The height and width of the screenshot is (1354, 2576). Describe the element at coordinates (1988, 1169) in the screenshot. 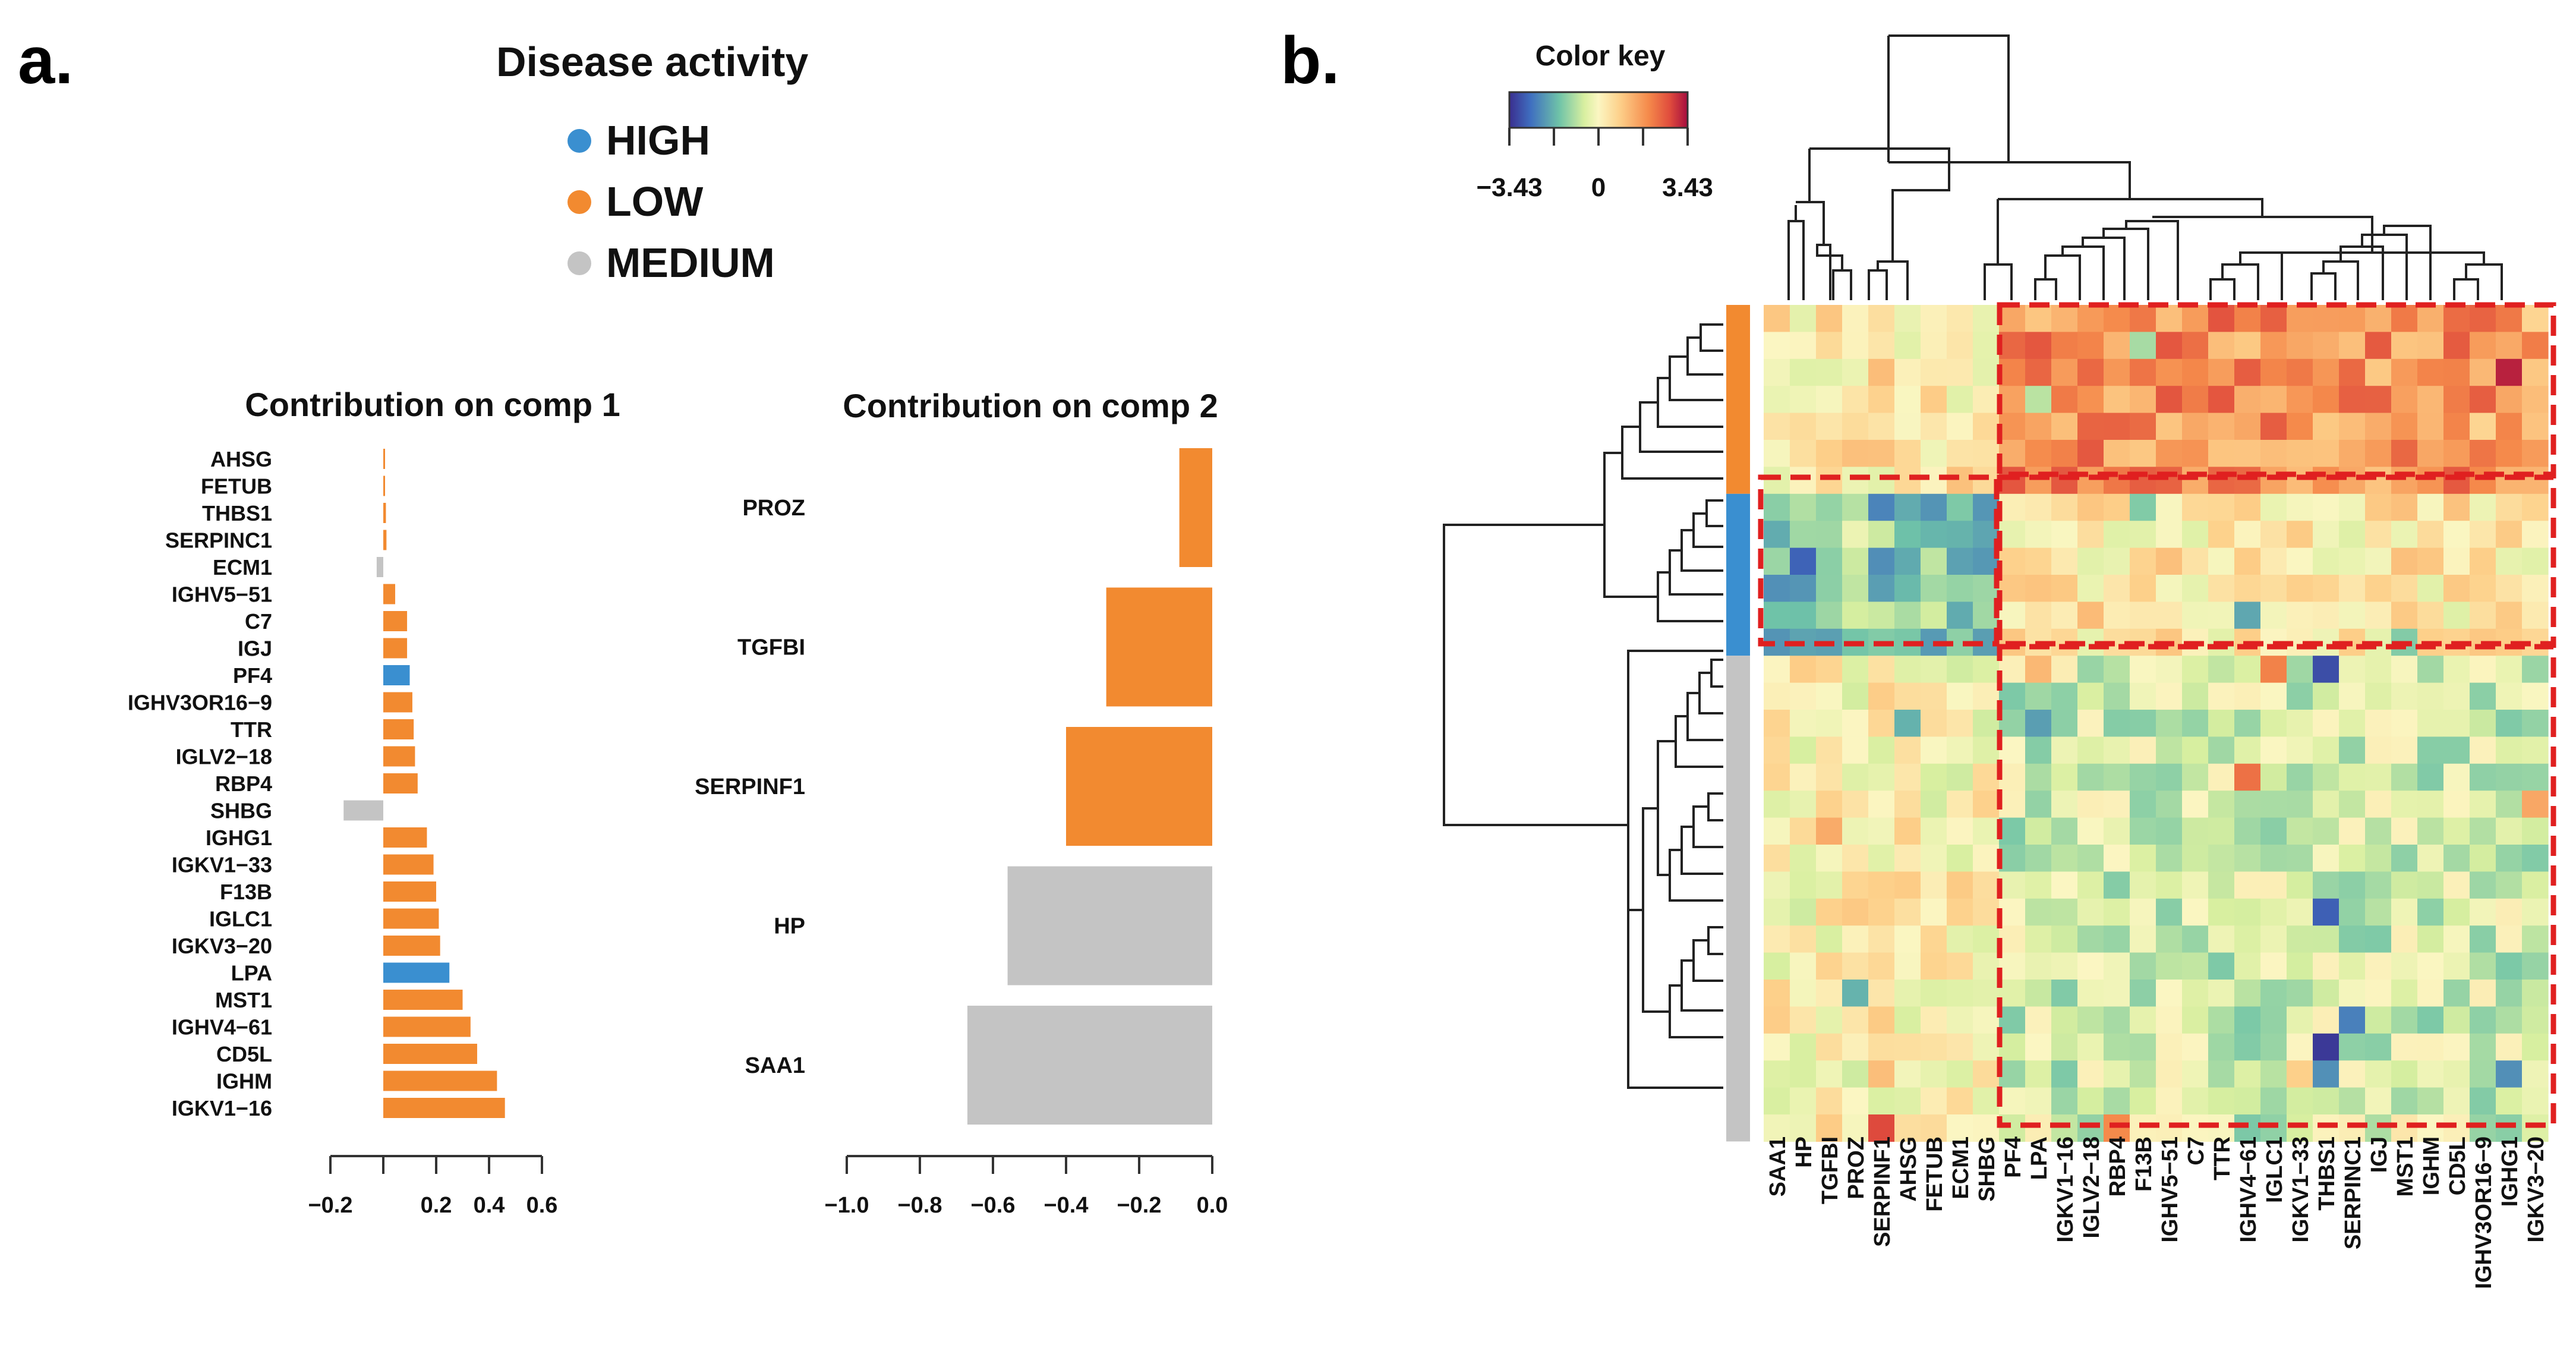

I see `heatmap-column-label: SHBG` at that location.